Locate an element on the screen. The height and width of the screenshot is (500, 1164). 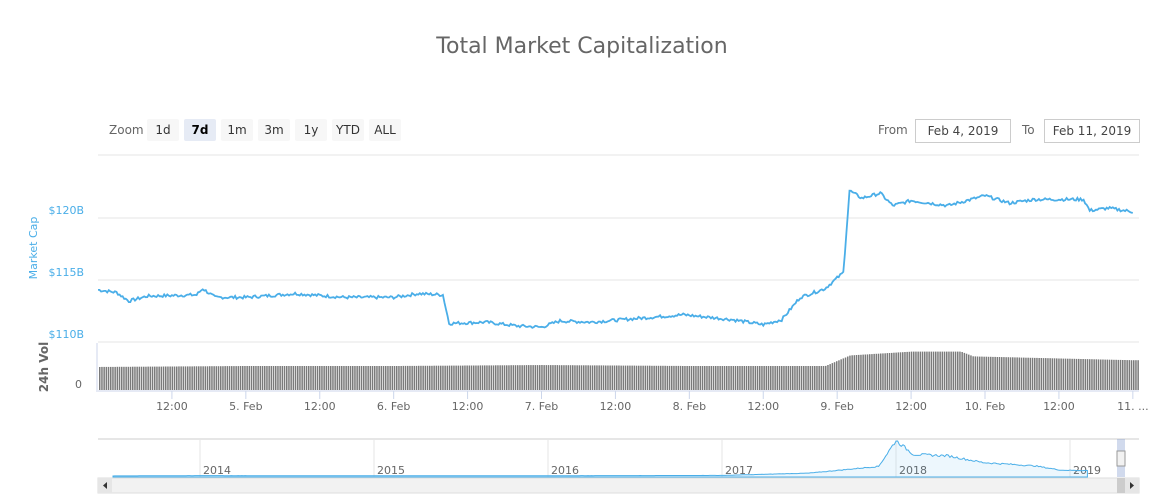
scrollbar-thumb is located at coordinates (1121, 485).